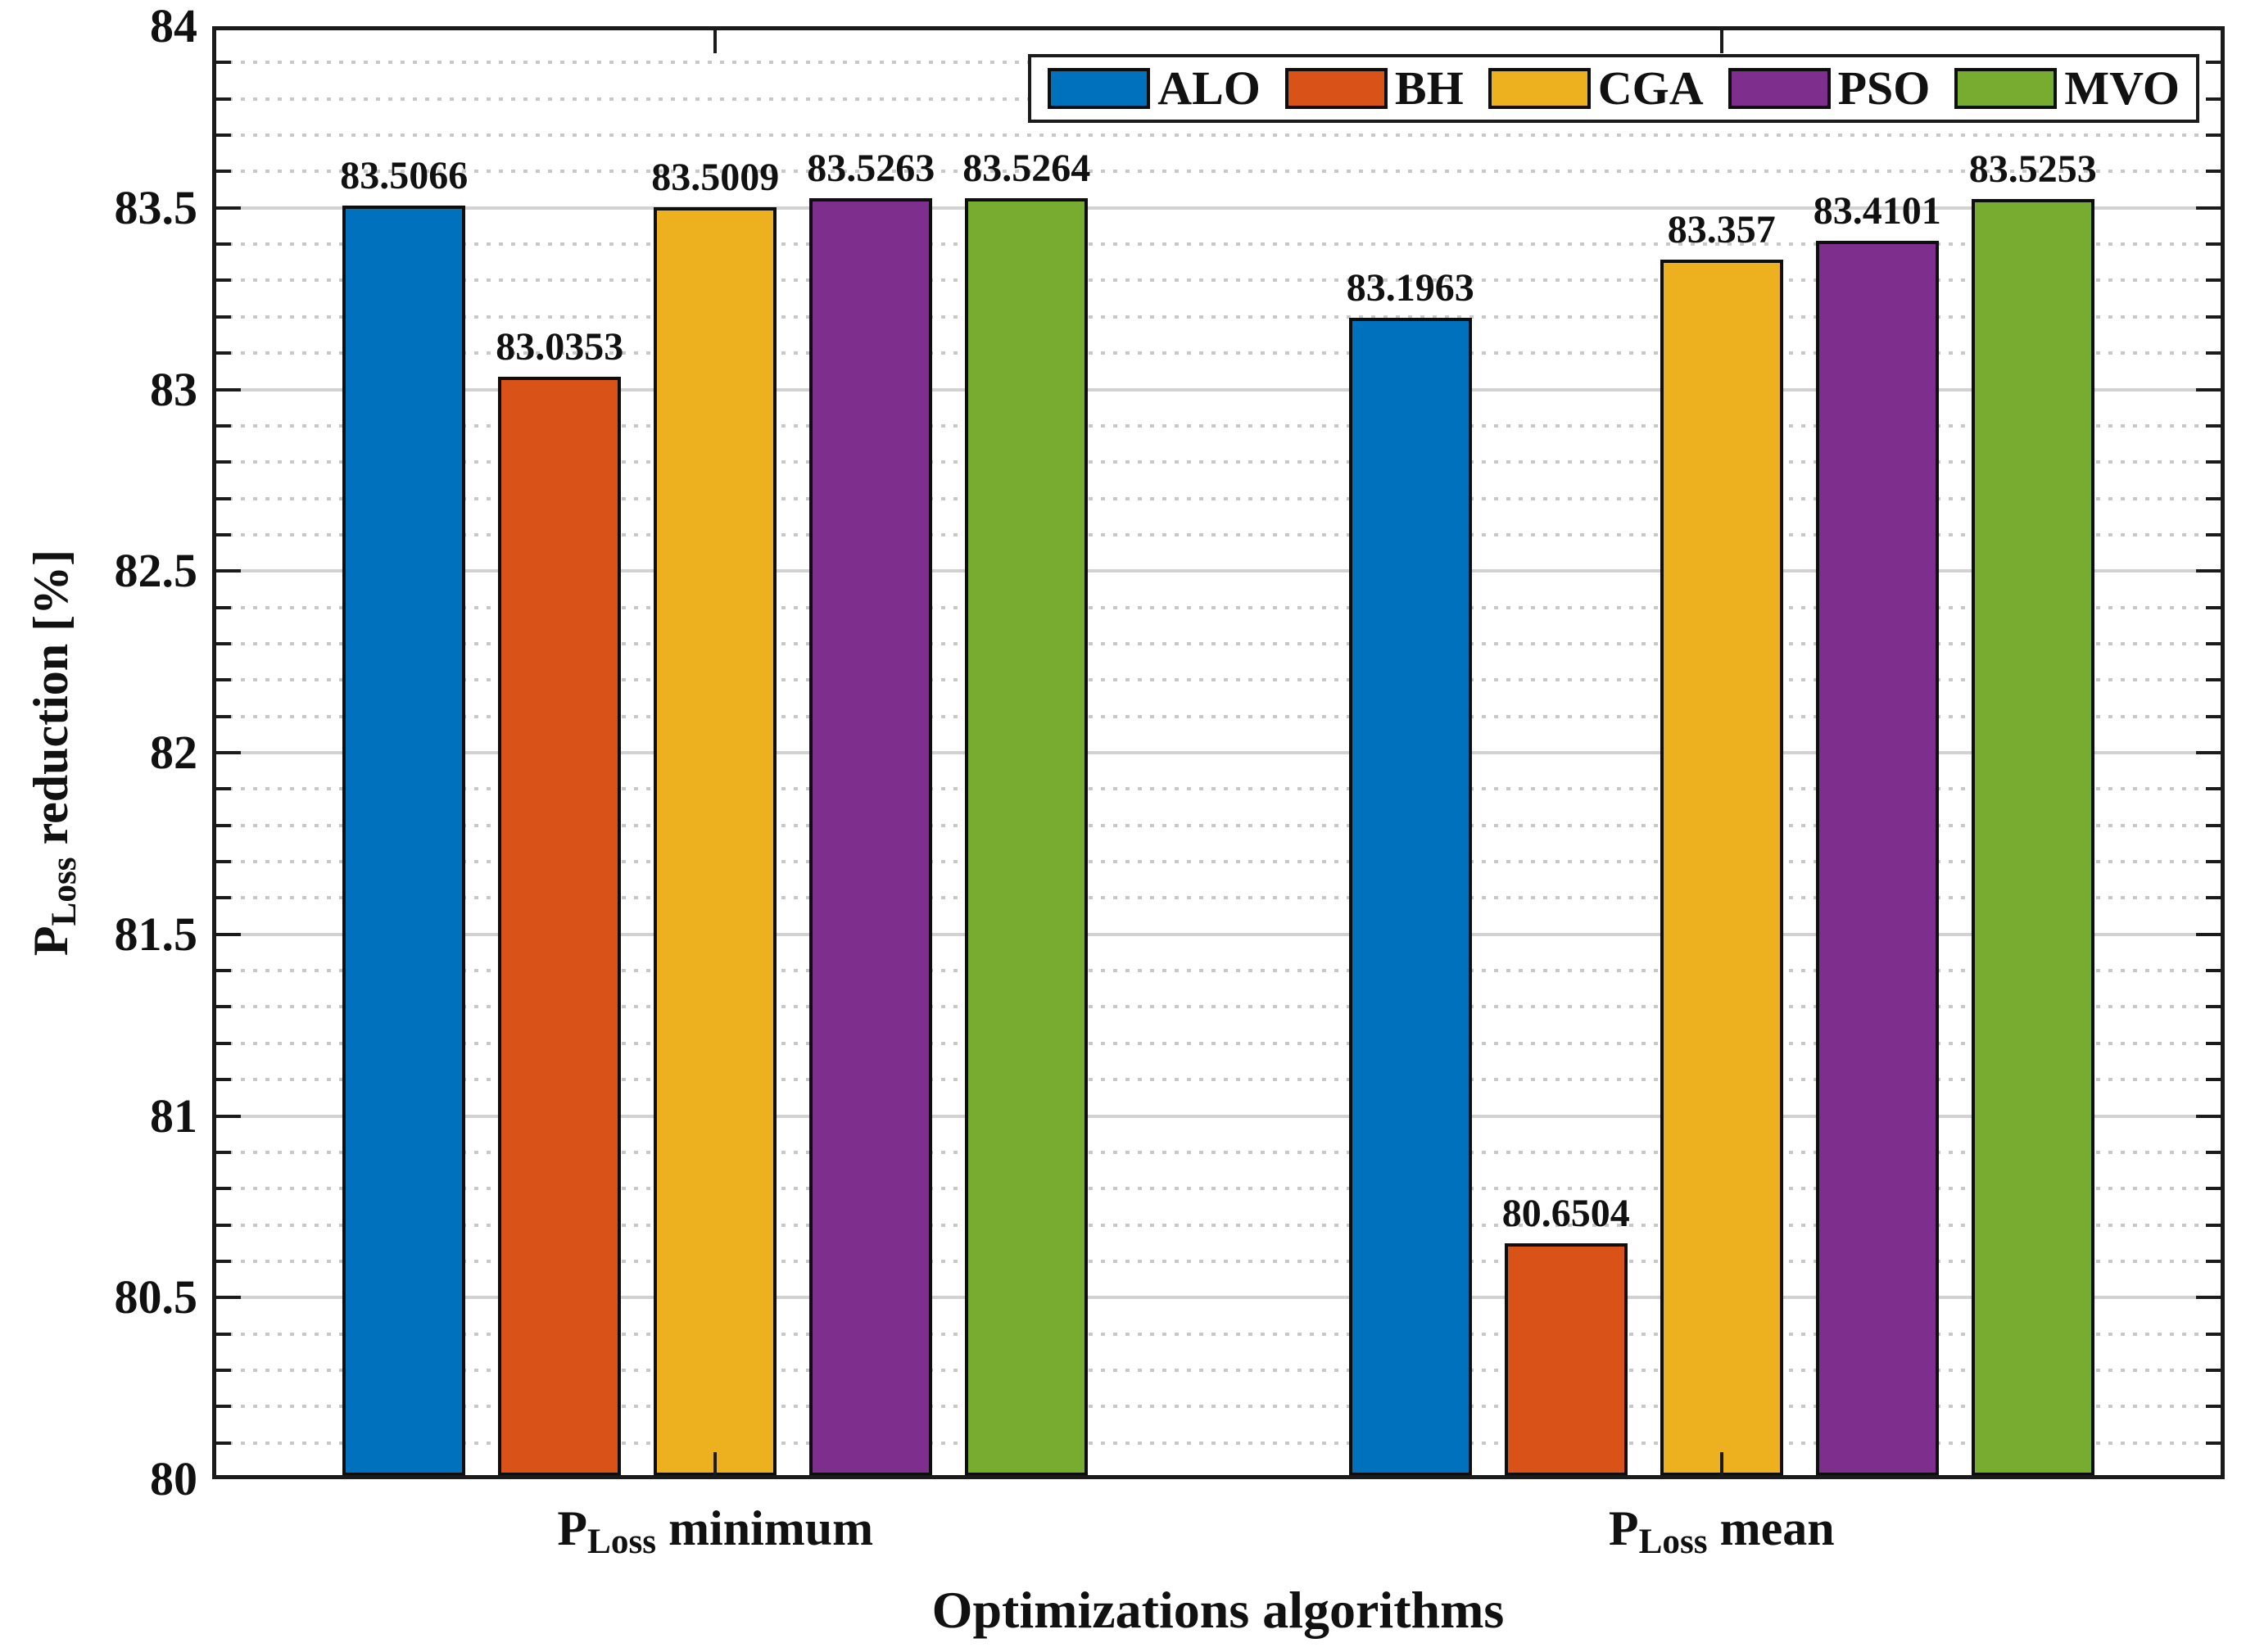 This screenshot has height=1652, width=2246. What do you see at coordinates (1027, 837) in the screenshot?
I see `bar-MVO-minimum` at bounding box center [1027, 837].